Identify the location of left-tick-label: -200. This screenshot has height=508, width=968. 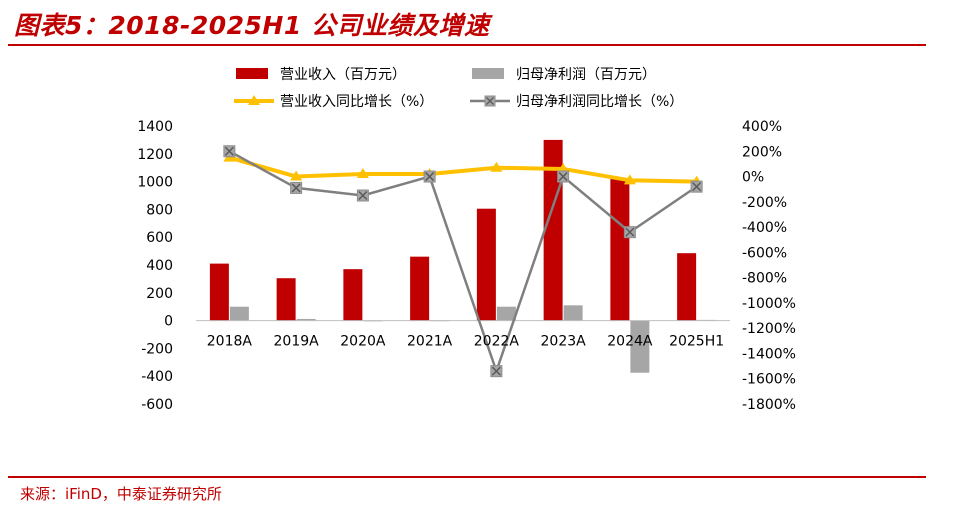
(157, 349).